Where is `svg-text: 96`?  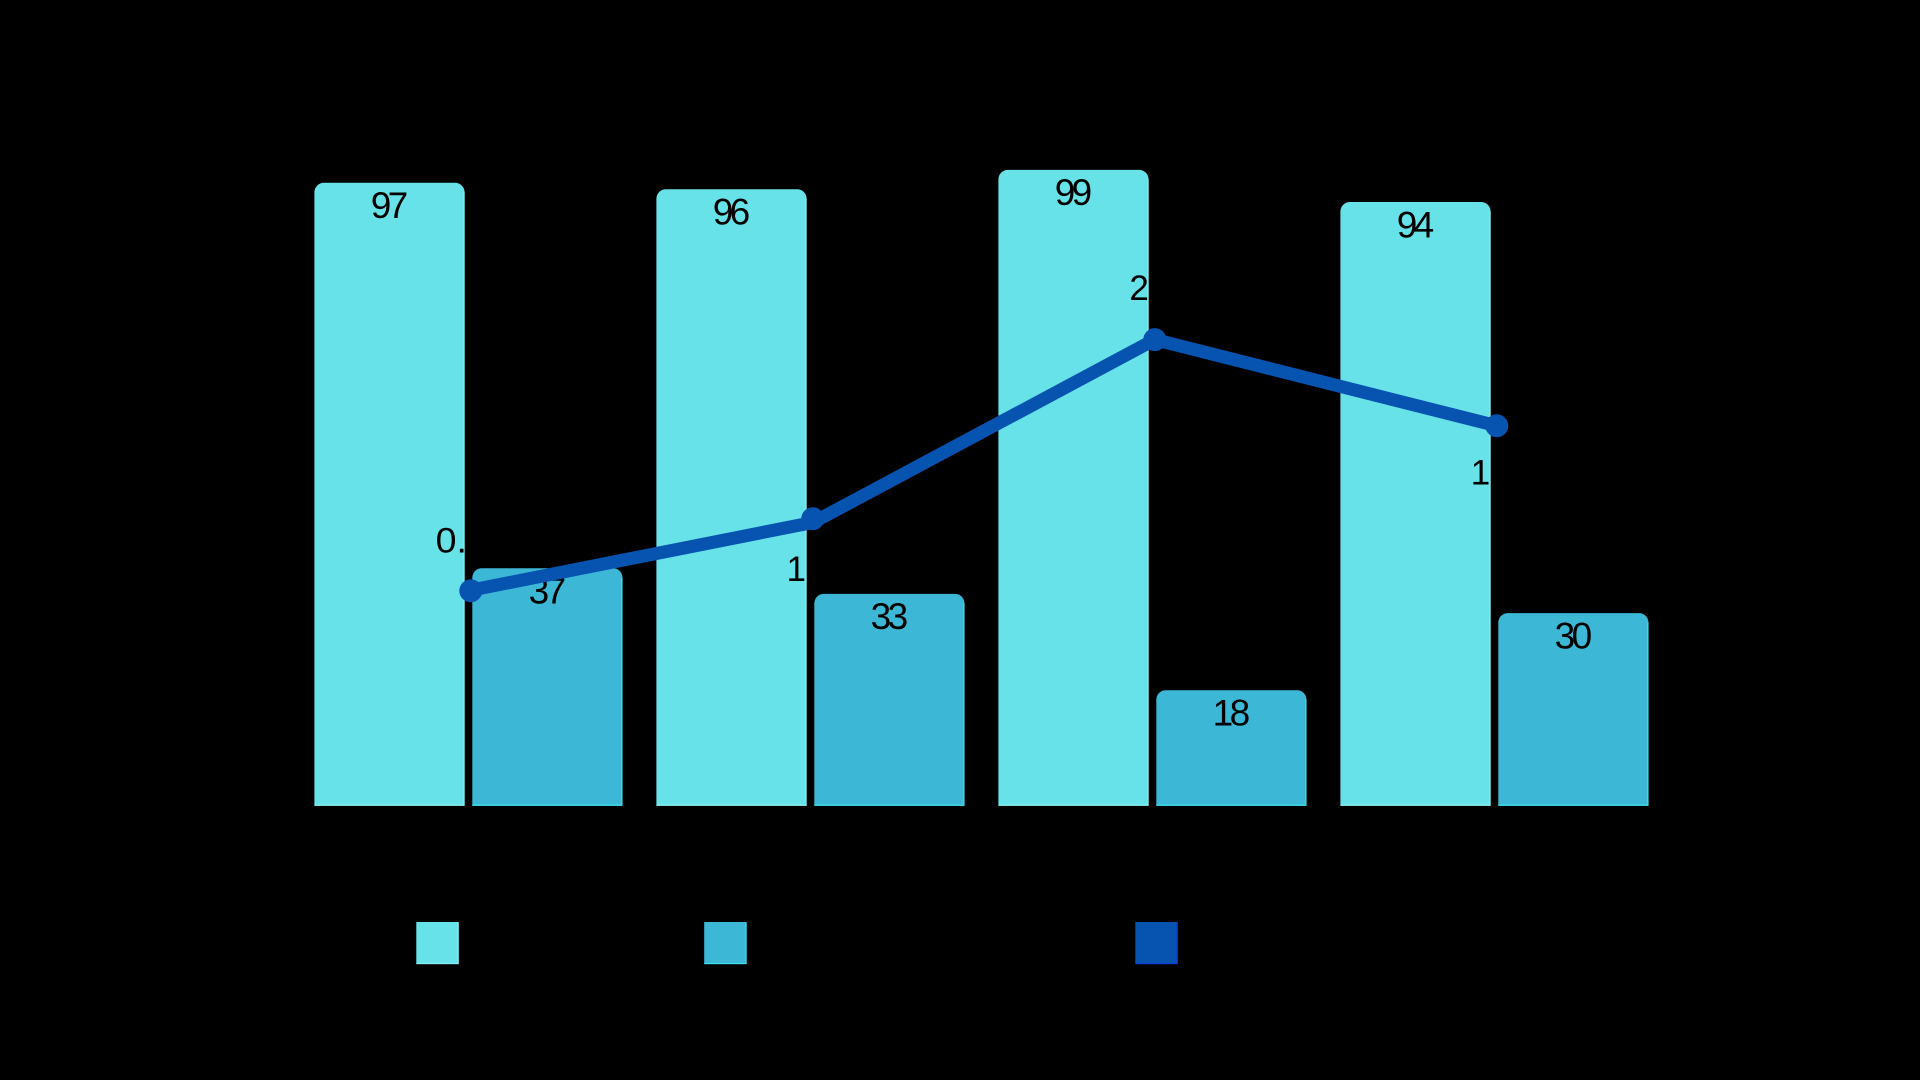 svg-text: 96 is located at coordinates (732, 212).